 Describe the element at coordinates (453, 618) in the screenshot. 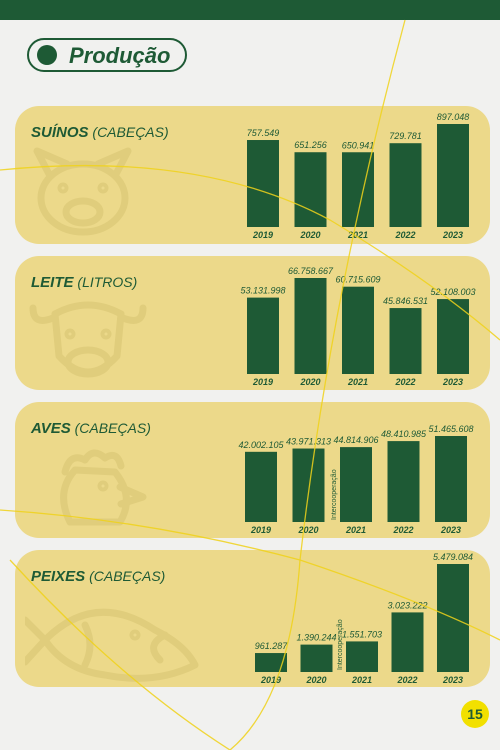

I see `peixes-bar-2023` at that location.